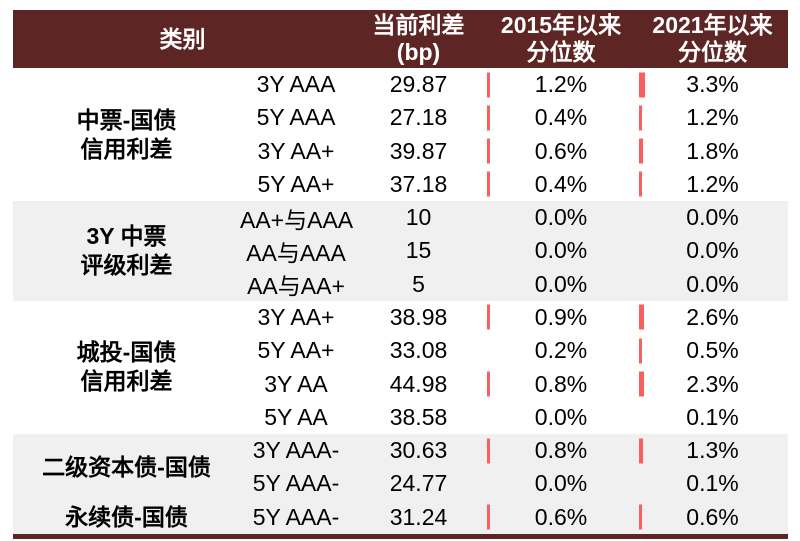 The height and width of the screenshot is (541, 800). What do you see at coordinates (126, 352) in the screenshot?
I see `group-label-line: 城投-国债` at bounding box center [126, 352].